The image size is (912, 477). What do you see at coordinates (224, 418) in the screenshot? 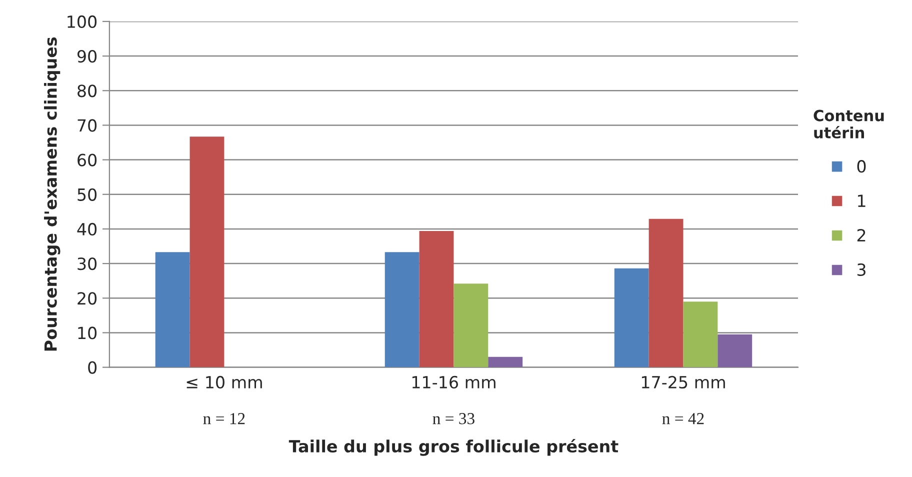
I see `text: n = 12` at bounding box center [224, 418].